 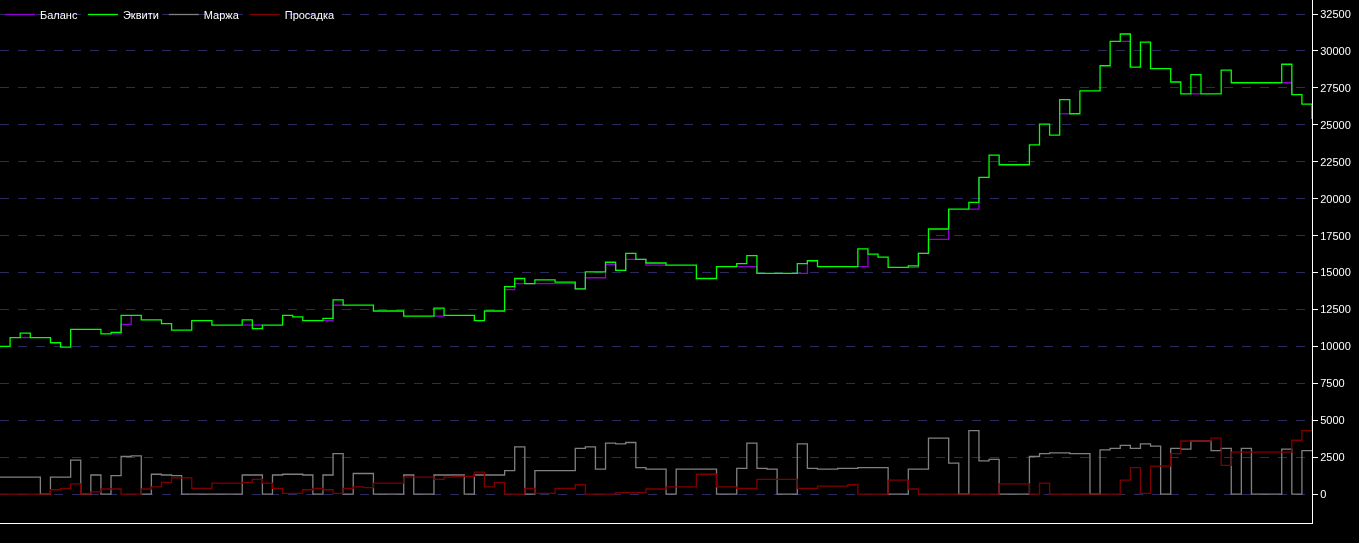 What do you see at coordinates (59, 14) in the screenshot?
I see `legend-label: Баланс` at bounding box center [59, 14].